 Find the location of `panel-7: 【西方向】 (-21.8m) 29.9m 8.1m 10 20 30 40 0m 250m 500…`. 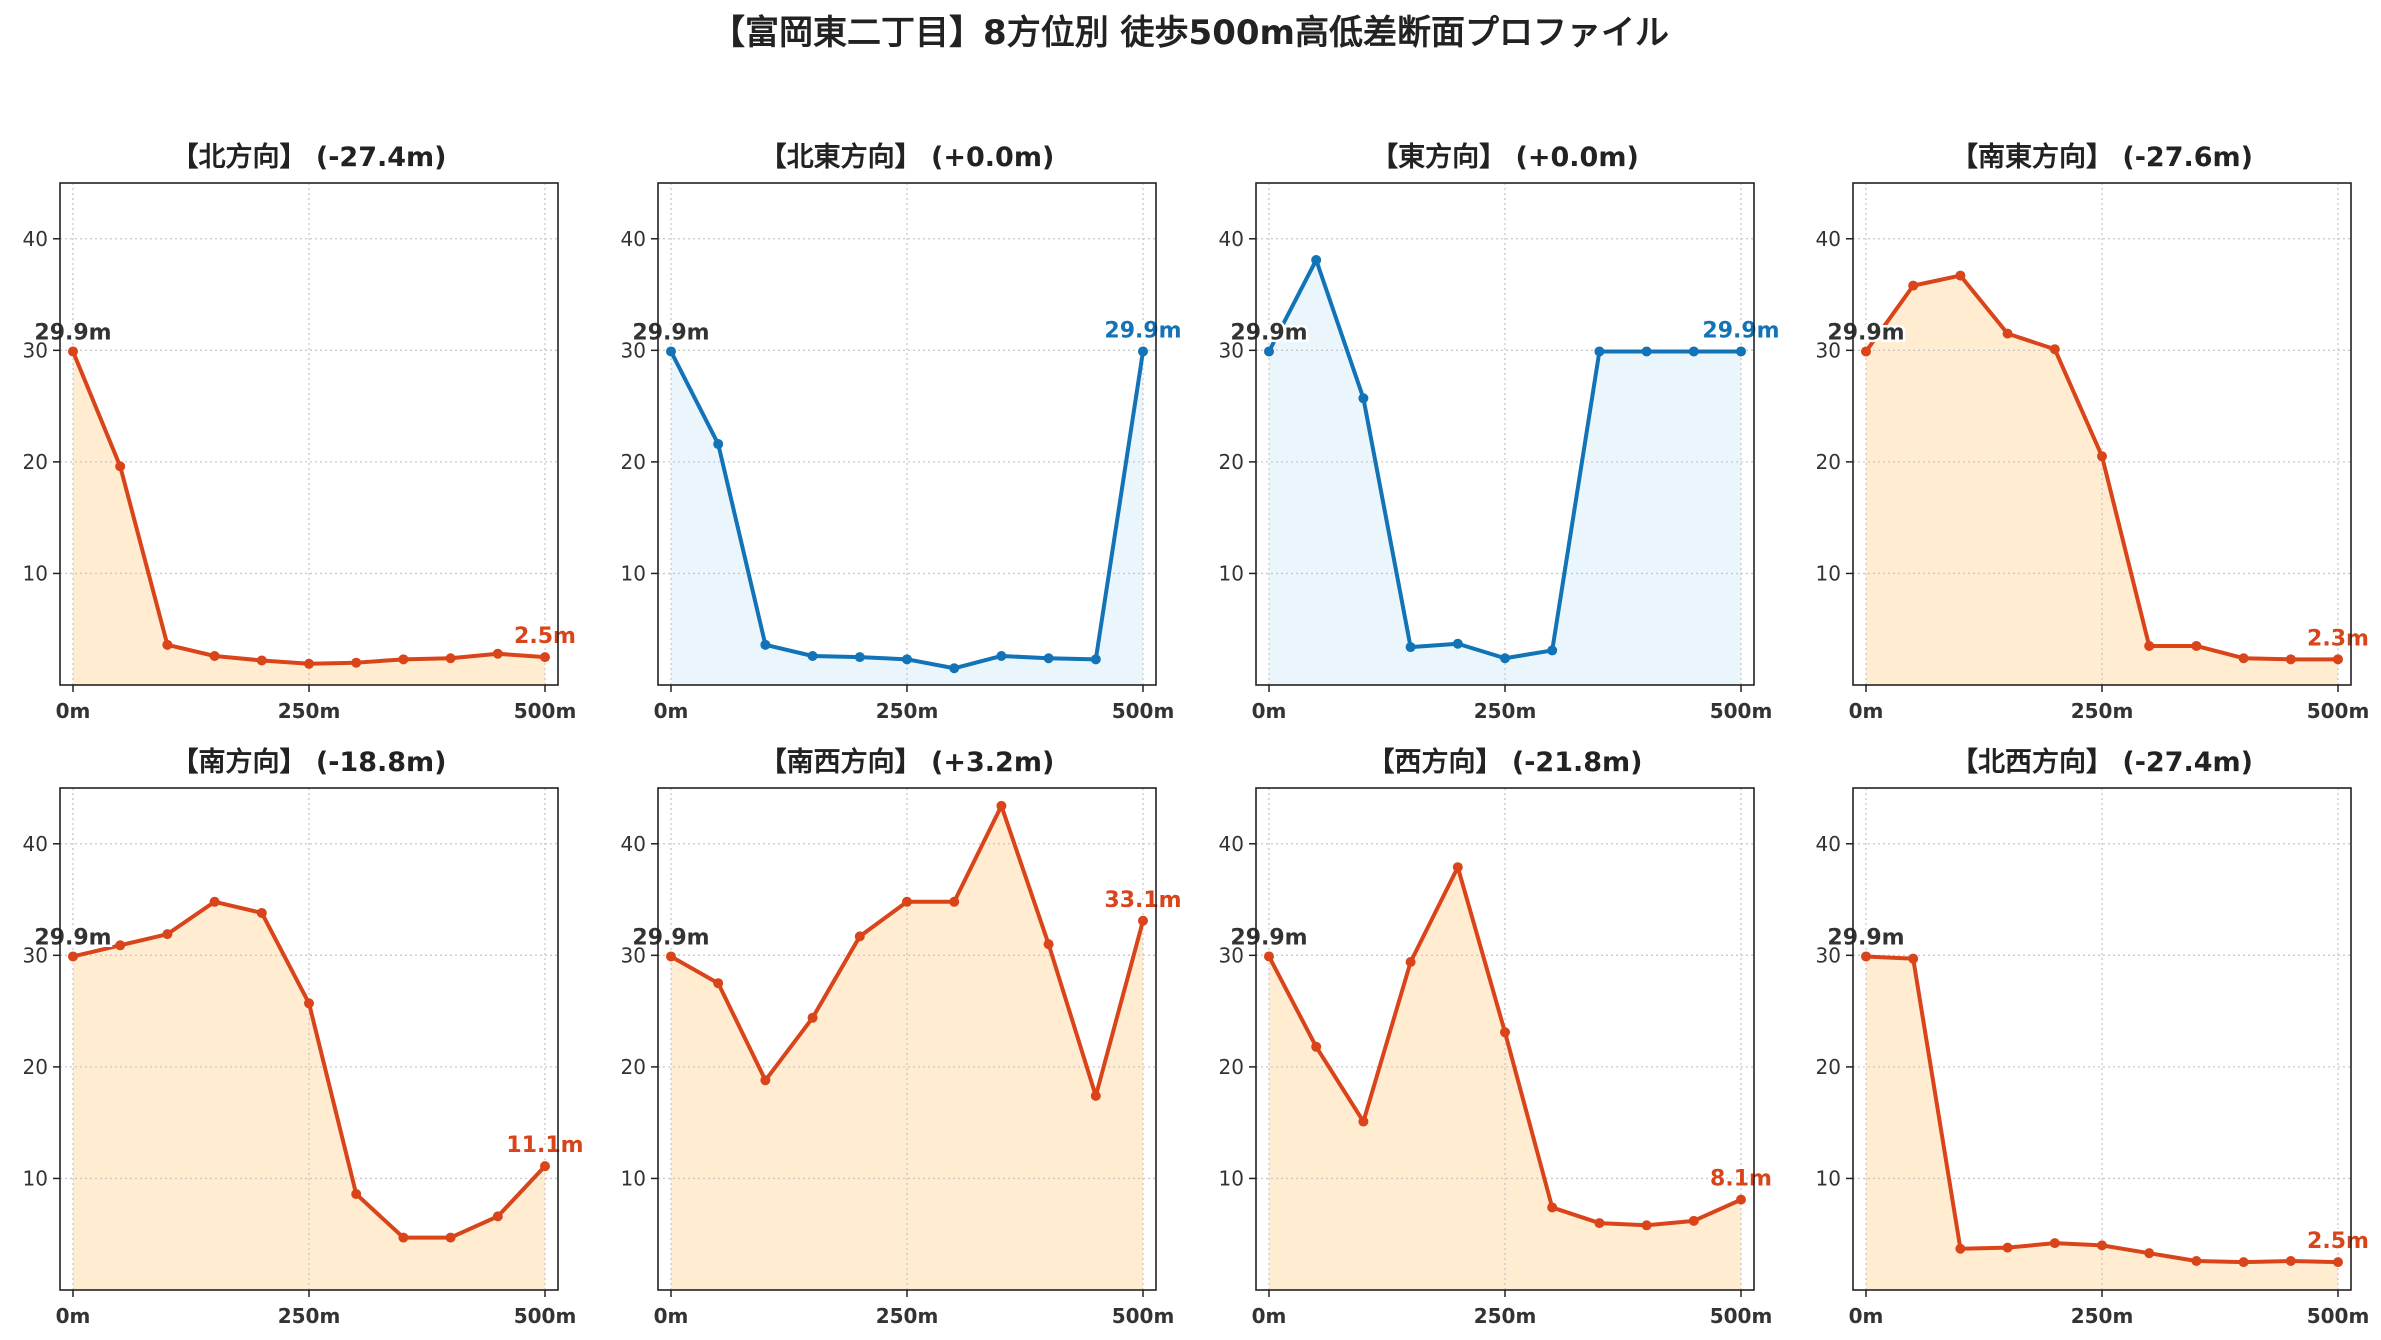

panel-7: 【西方向】 (-21.8m) 29.9m 8.1m 10 20 30 40 0m 250m 500… is located at coordinates (1497, 1037).